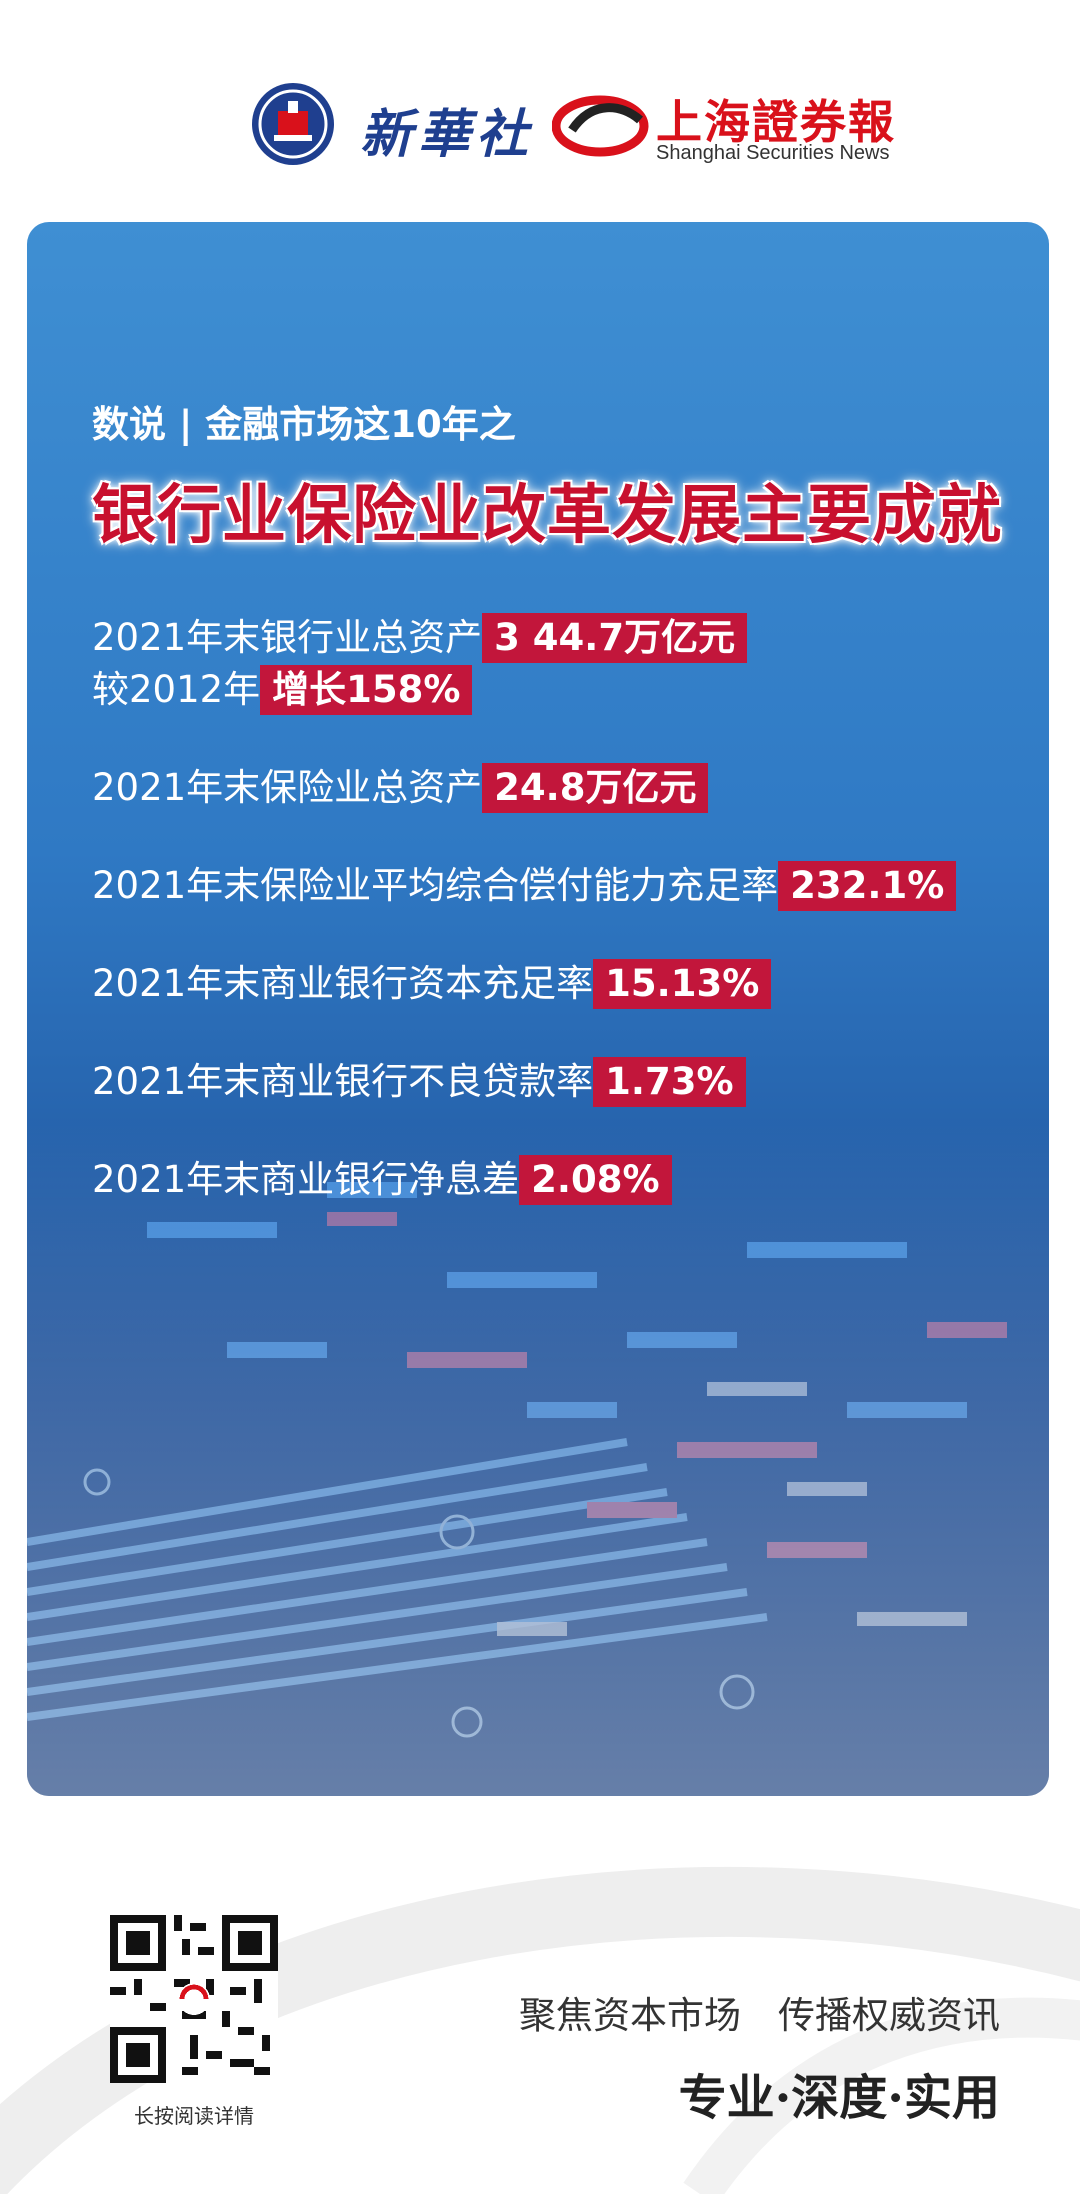  I want to click on stat-value: 15.13%, so click(682, 984).